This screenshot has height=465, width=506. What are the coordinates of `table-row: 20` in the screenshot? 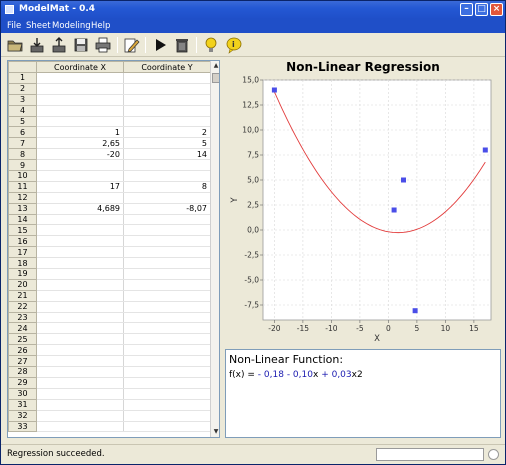 It's located at (109, 284).